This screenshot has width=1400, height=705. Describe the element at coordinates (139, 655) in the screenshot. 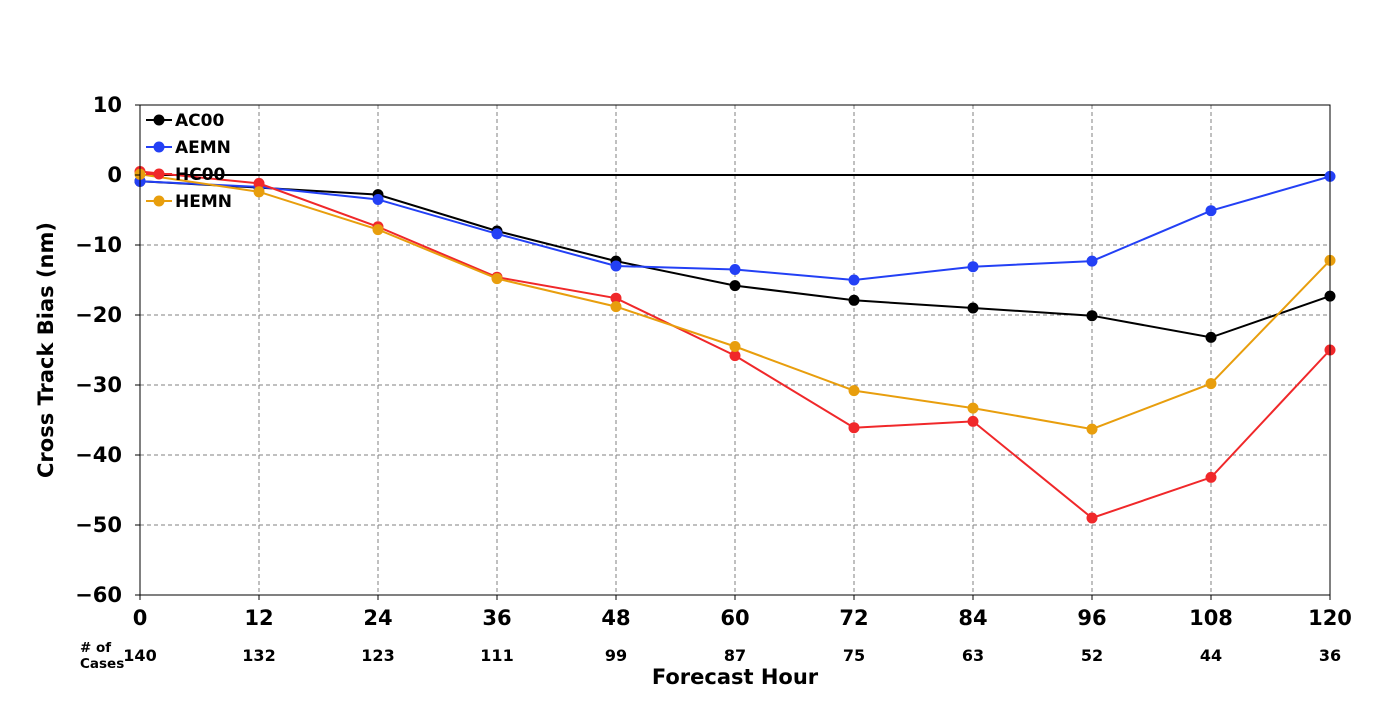

I see `case-count-label: 140` at that location.